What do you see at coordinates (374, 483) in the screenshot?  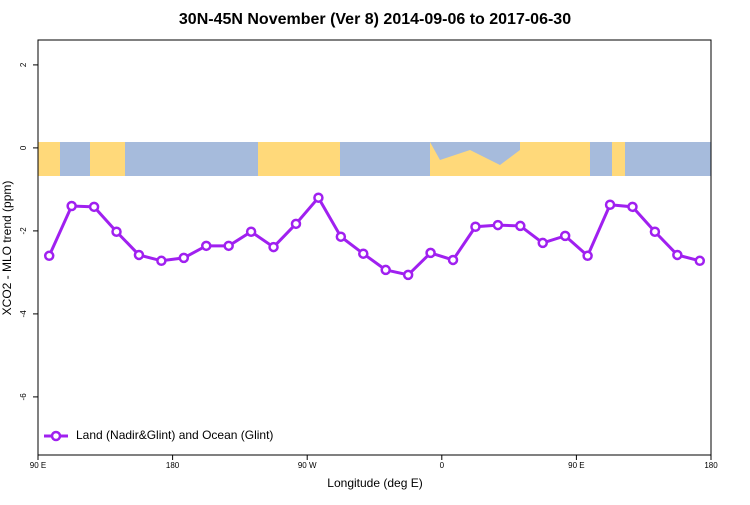 I see `x-axis-label: Longitude (deg E)` at bounding box center [374, 483].